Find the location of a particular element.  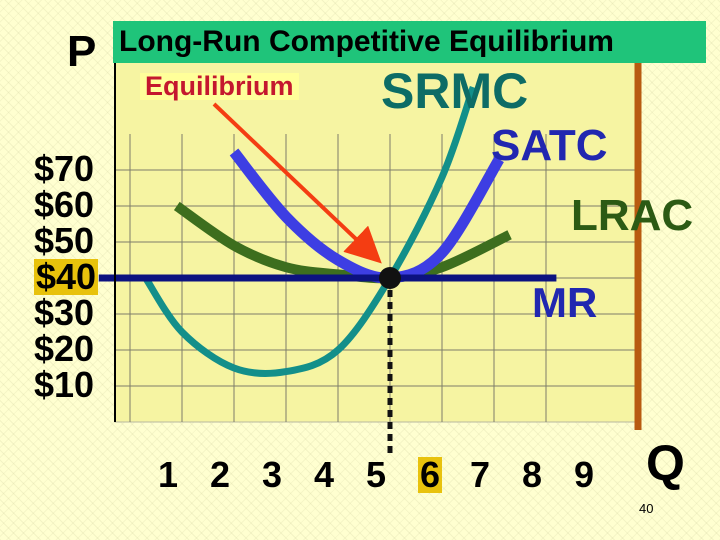

y-tick-label: $30 is located at coordinates (64, 312).